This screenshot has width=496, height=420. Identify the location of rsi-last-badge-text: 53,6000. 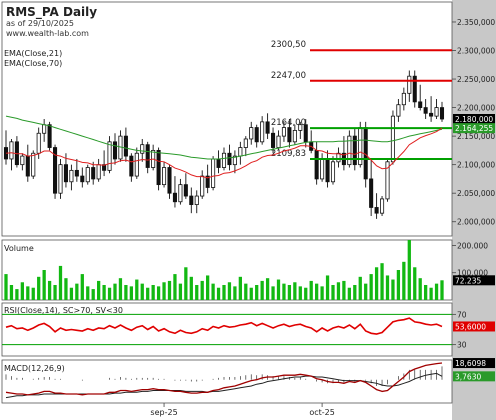
(470, 326).